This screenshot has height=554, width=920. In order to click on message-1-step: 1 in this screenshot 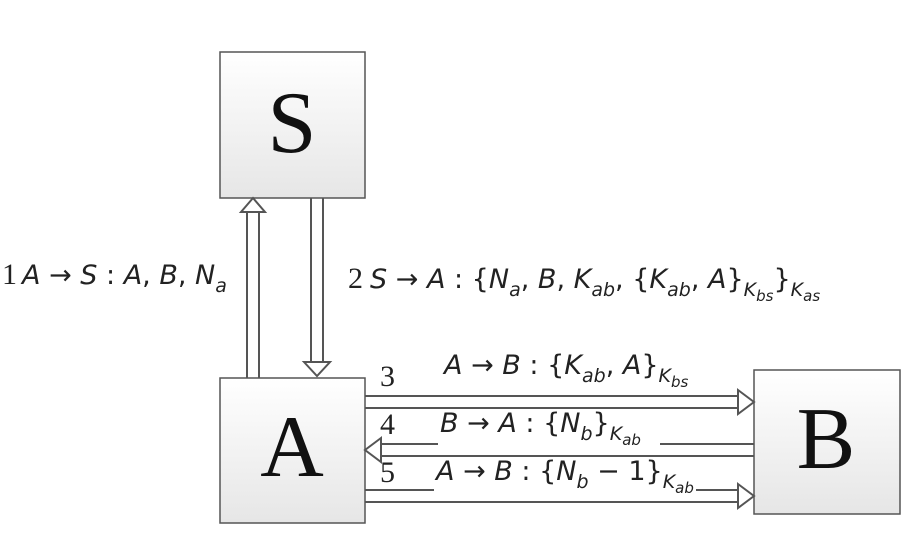, I will do `click(9, 274)`.